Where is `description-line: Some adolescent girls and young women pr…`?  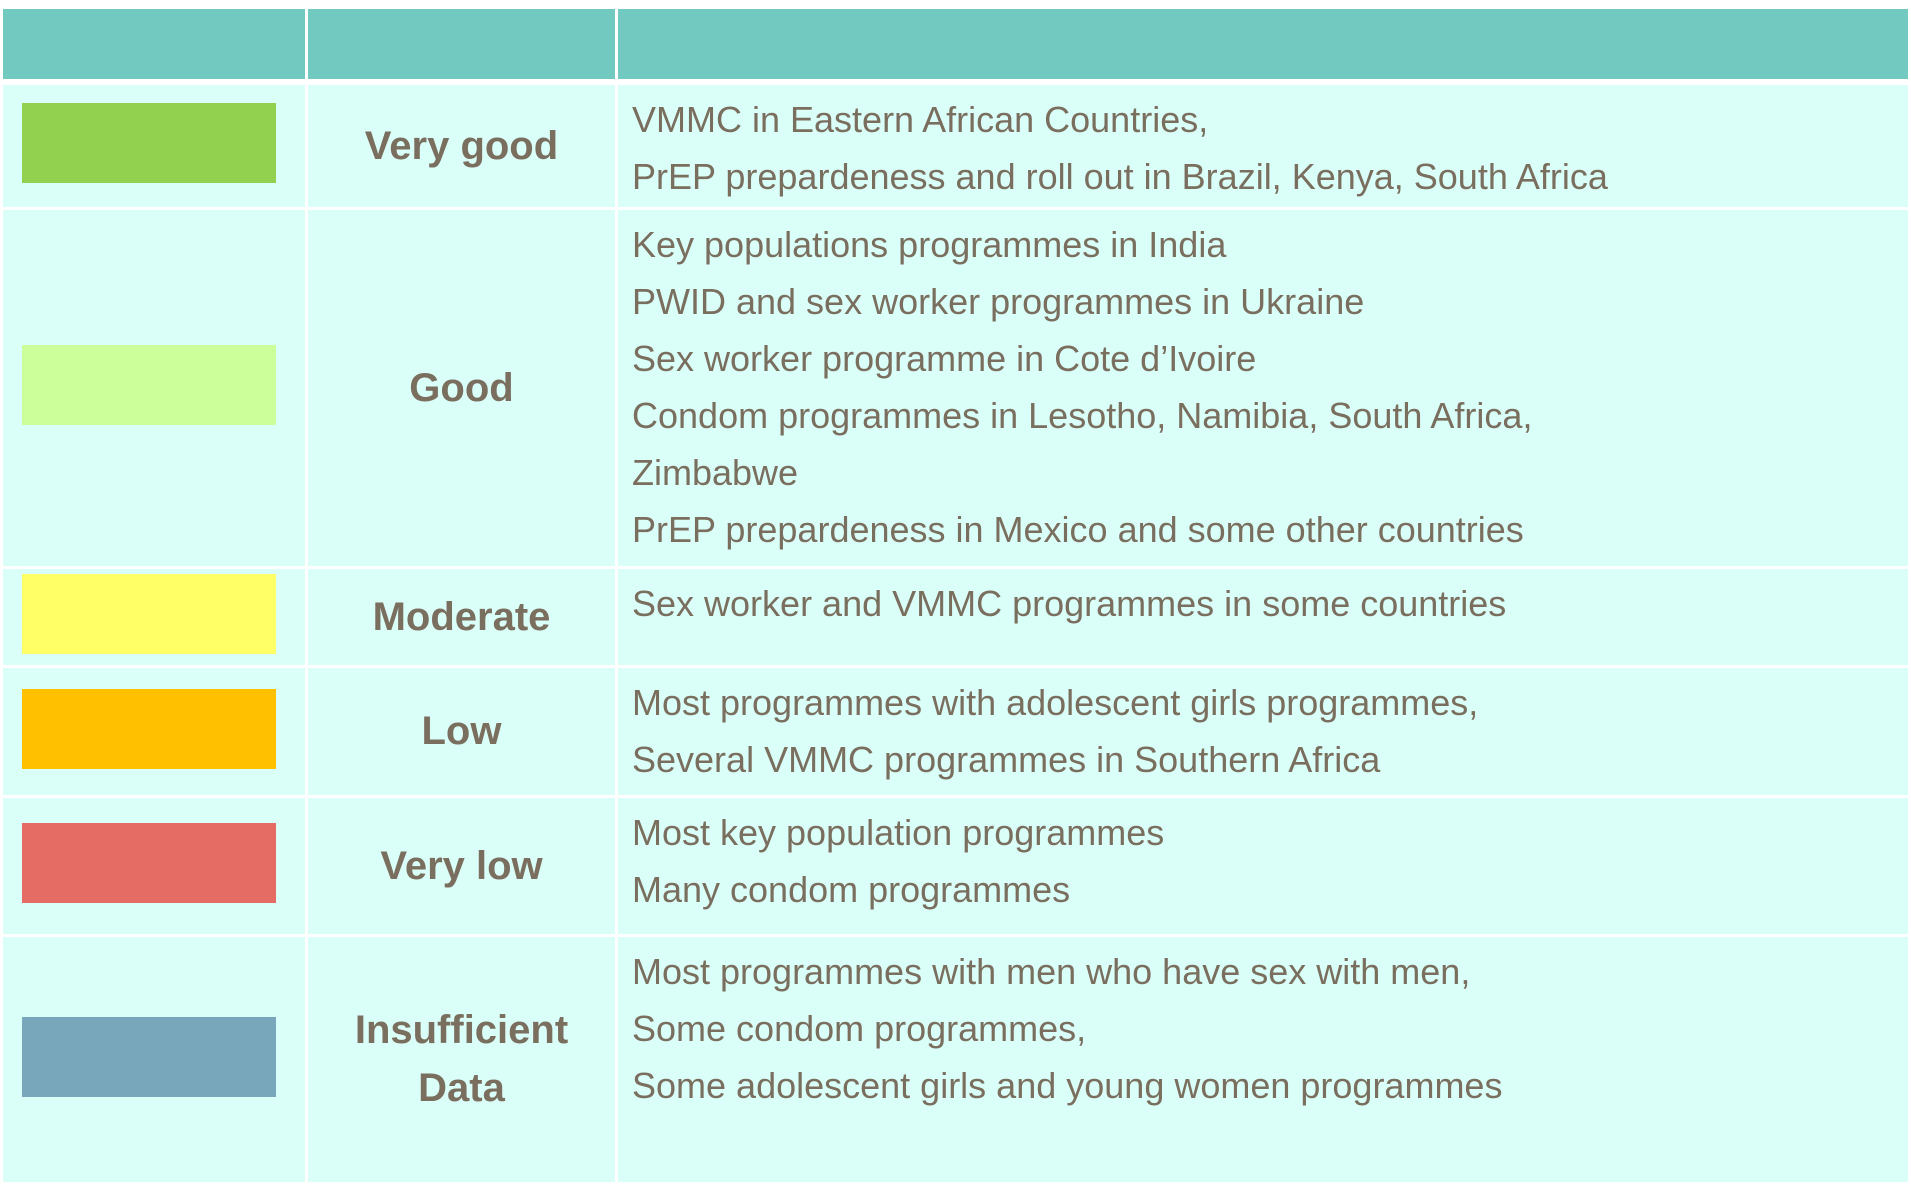 description-line: Some adolescent girls and young women pr… is located at coordinates (1067, 1085).